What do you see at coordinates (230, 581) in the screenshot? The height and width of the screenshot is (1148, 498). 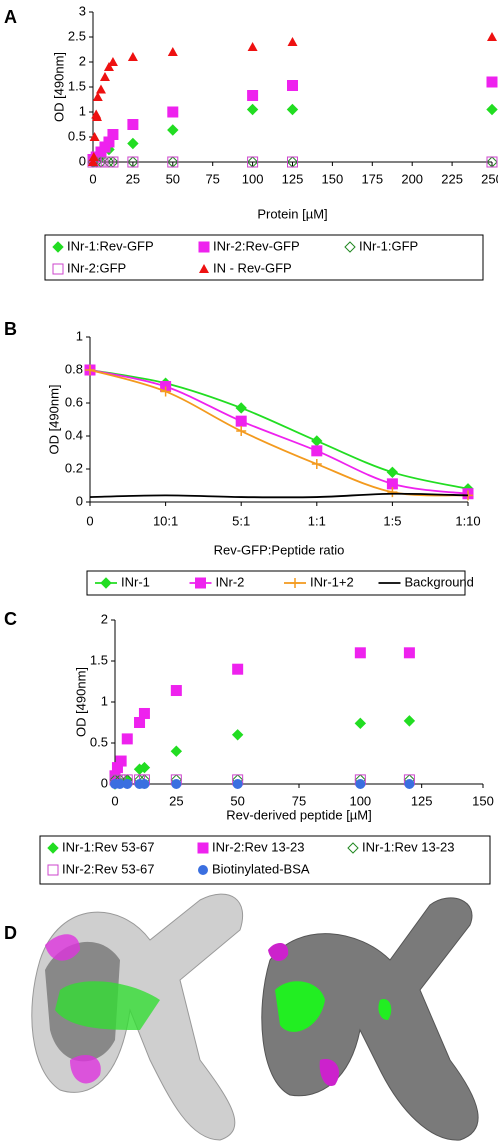 I see `legend-label: INr-2` at bounding box center [230, 581].